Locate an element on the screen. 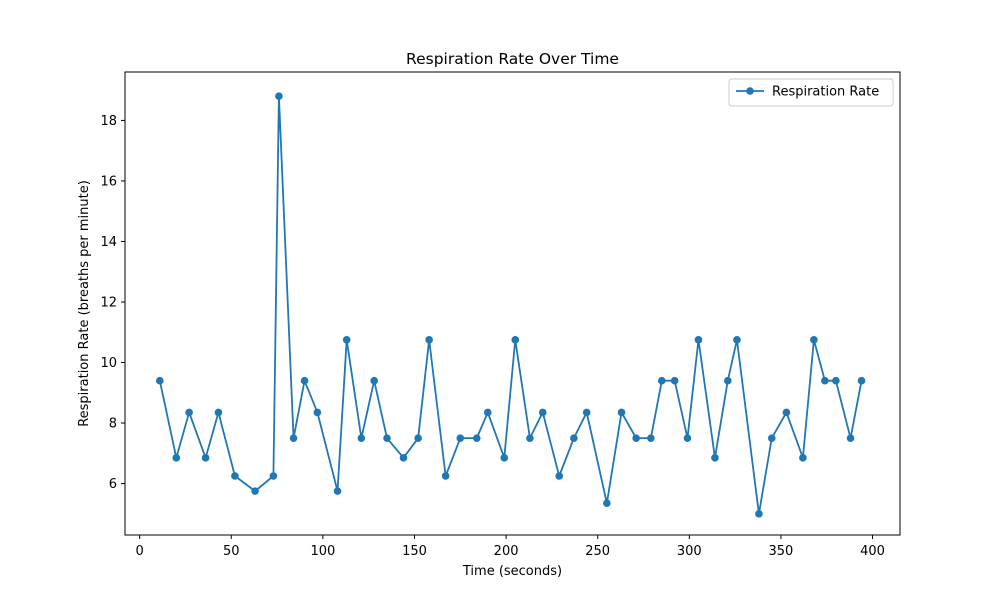  y-axis: 6 8 10 12 14 16 18 is located at coordinates (112, 303).